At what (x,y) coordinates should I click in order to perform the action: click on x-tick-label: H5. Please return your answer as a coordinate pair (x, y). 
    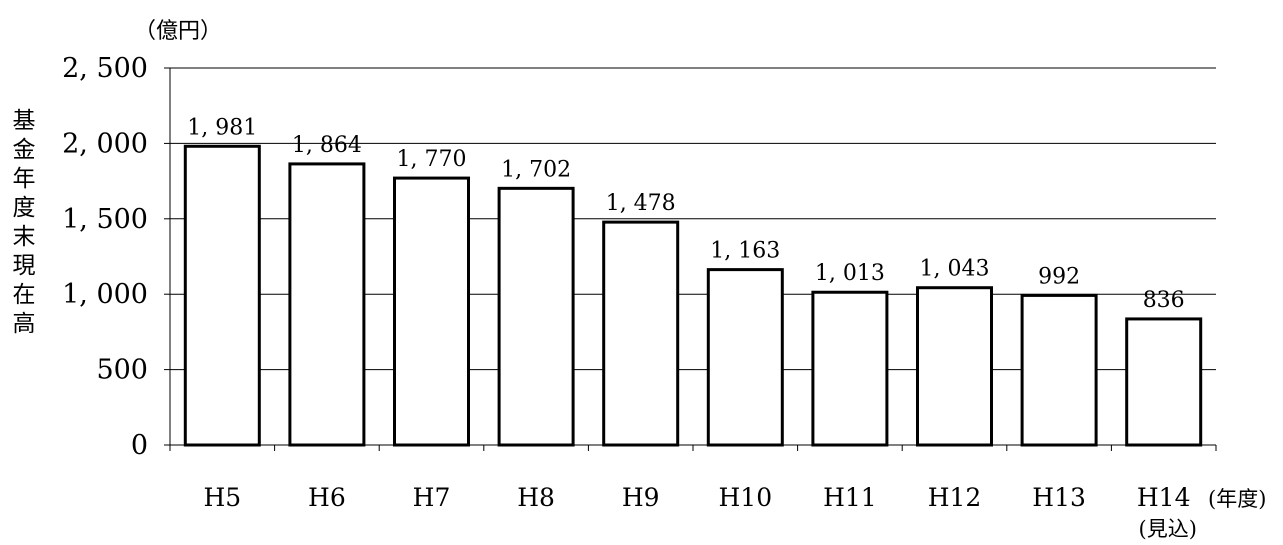
    Looking at the image, I should click on (222, 497).